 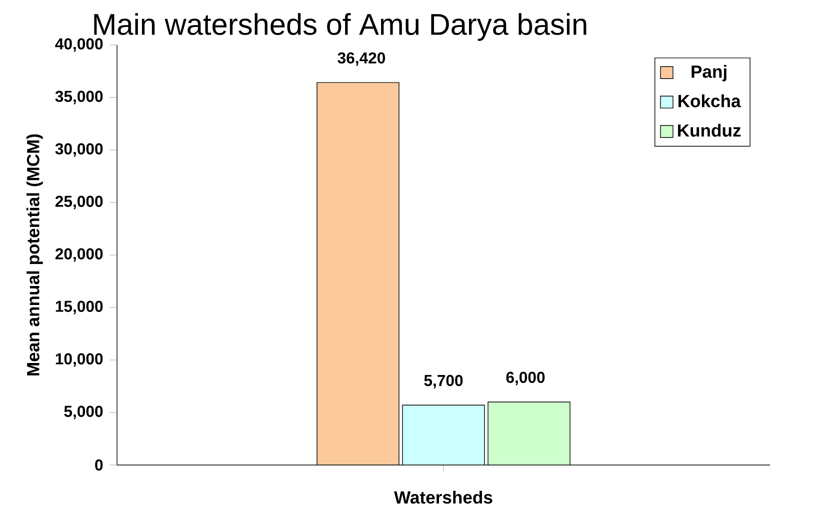 I want to click on x-axis-title: Watersheds, so click(x=443, y=497).